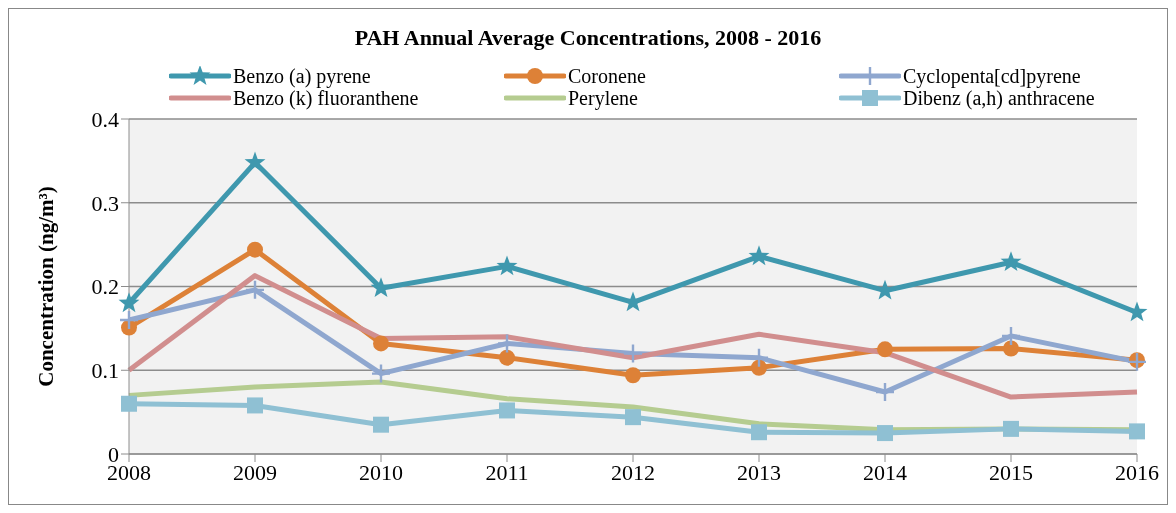  What do you see at coordinates (999, 98) in the screenshot?
I see `legend-label: Dibenz (a,h) anthracene` at bounding box center [999, 98].